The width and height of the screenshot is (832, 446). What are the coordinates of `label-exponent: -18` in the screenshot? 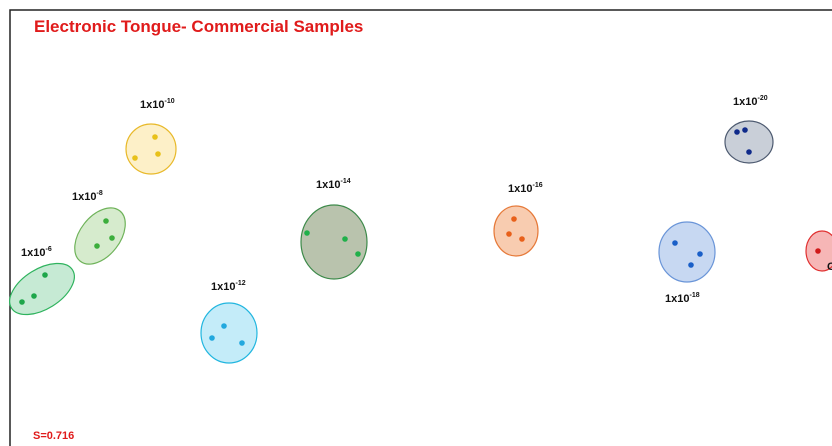 It's located at (694, 295).